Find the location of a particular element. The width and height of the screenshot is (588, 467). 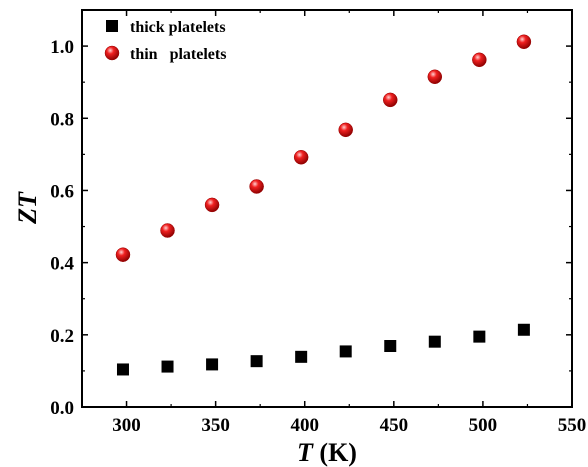

legend-label-thin-platelets: thin platelets is located at coordinates (178, 54).